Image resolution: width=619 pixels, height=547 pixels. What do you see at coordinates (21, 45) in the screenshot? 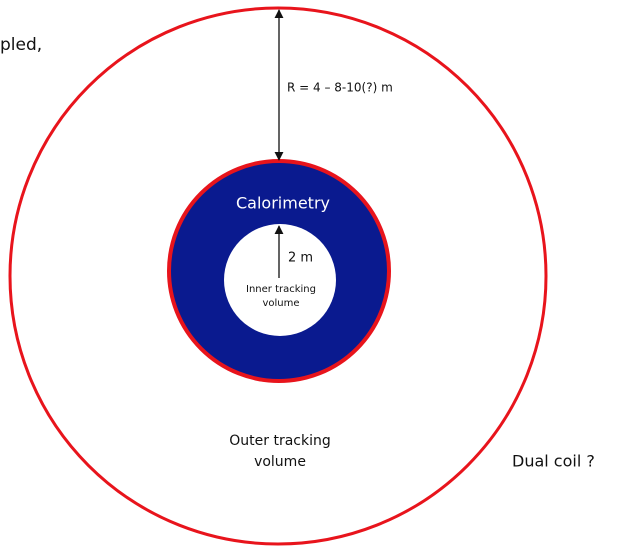
I see `text-fragment: pled,` at bounding box center [21, 45].